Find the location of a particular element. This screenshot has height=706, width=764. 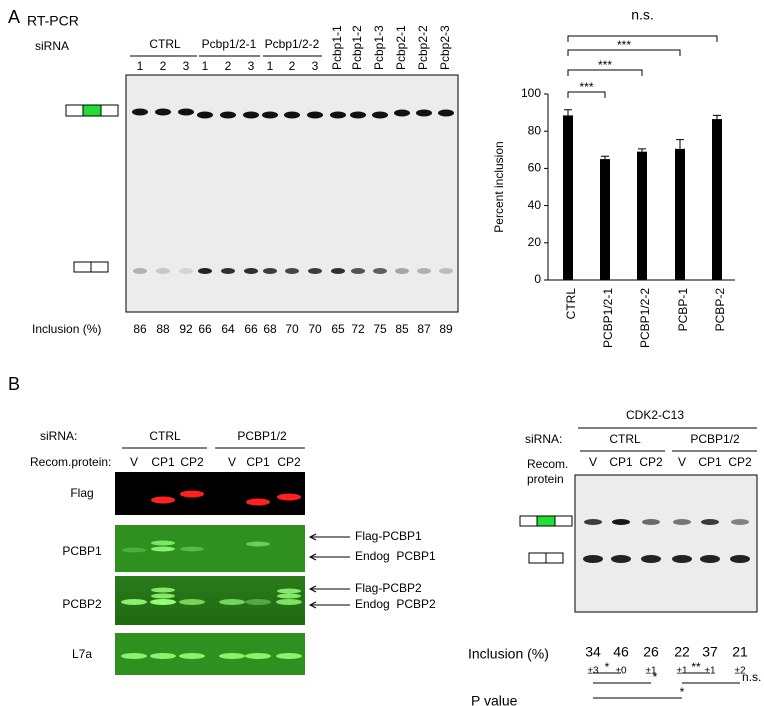

panel-label: A is located at coordinates (14, 17).